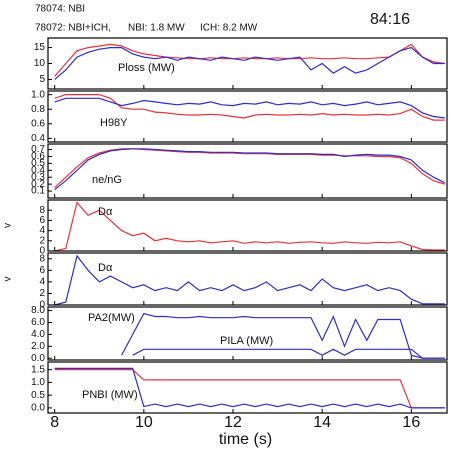 Image resolution: width=449 pixels, height=452 pixels. I want to click on y-tick-label: 15, so click(40, 47).